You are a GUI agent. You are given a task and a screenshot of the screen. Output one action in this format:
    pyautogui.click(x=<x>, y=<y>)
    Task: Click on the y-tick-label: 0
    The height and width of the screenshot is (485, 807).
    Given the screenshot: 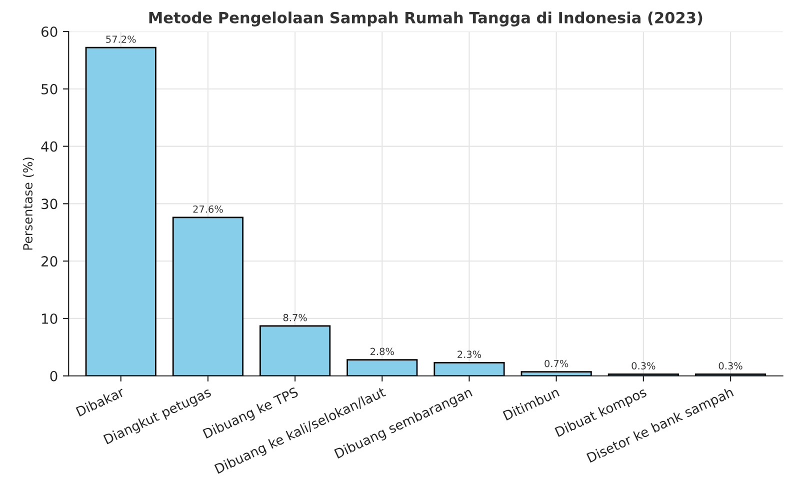 What is the action you would take?
    pyautogui.click(x=54, y=376)
    